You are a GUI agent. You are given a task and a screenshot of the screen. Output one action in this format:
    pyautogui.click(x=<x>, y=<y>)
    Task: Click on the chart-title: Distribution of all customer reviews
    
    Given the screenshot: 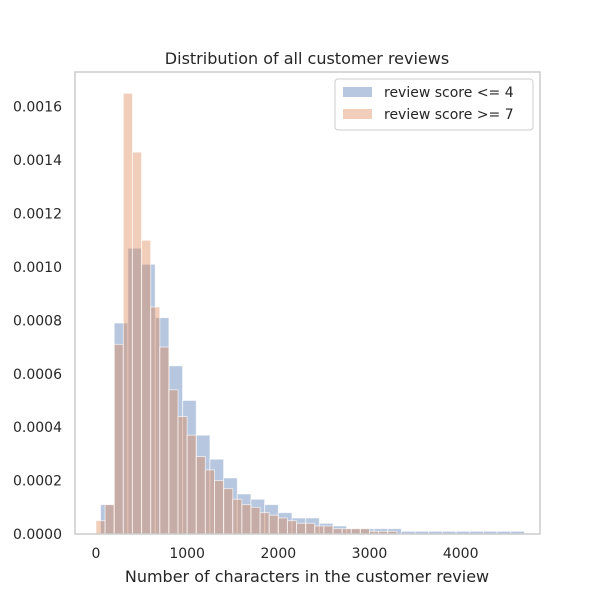 What is the action you would take?
    pyautogui.click(x=307, y=58)
    